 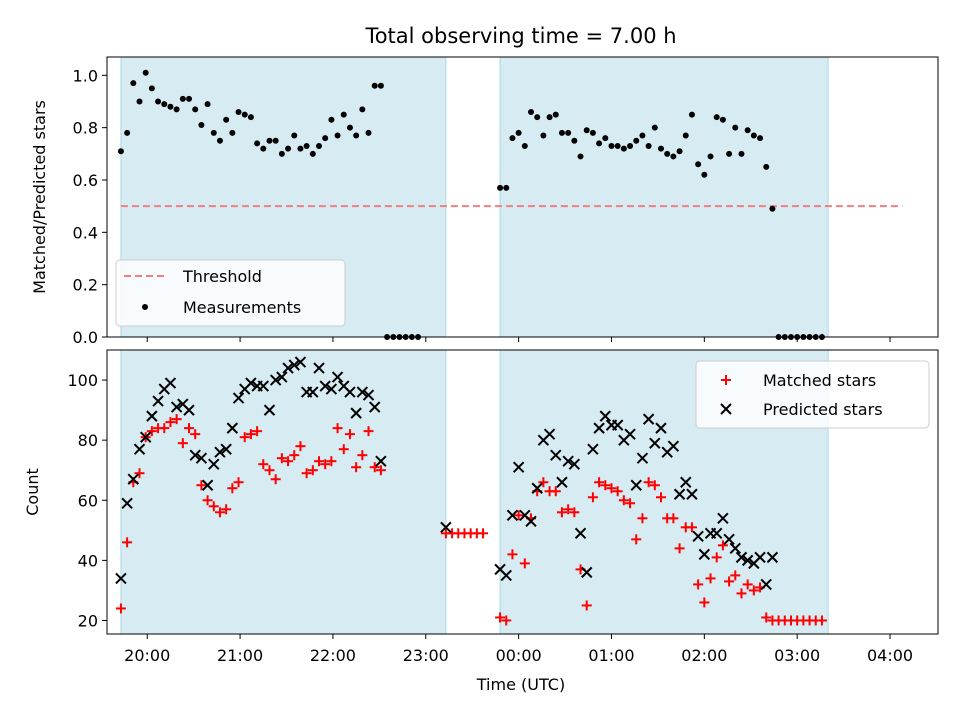 What do you see at coordinates (85, 75) in the screenshot?
I see `y-tick-label: 1.0` at bounding box center [85, 75].